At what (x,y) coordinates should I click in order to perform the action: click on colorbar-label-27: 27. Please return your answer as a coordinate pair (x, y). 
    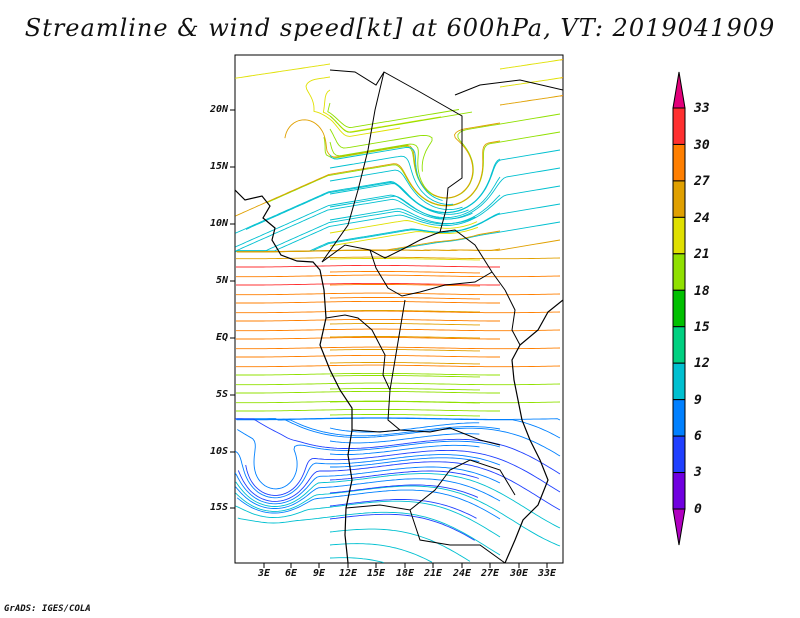
    Looking at the image, I should click on (702, 181).